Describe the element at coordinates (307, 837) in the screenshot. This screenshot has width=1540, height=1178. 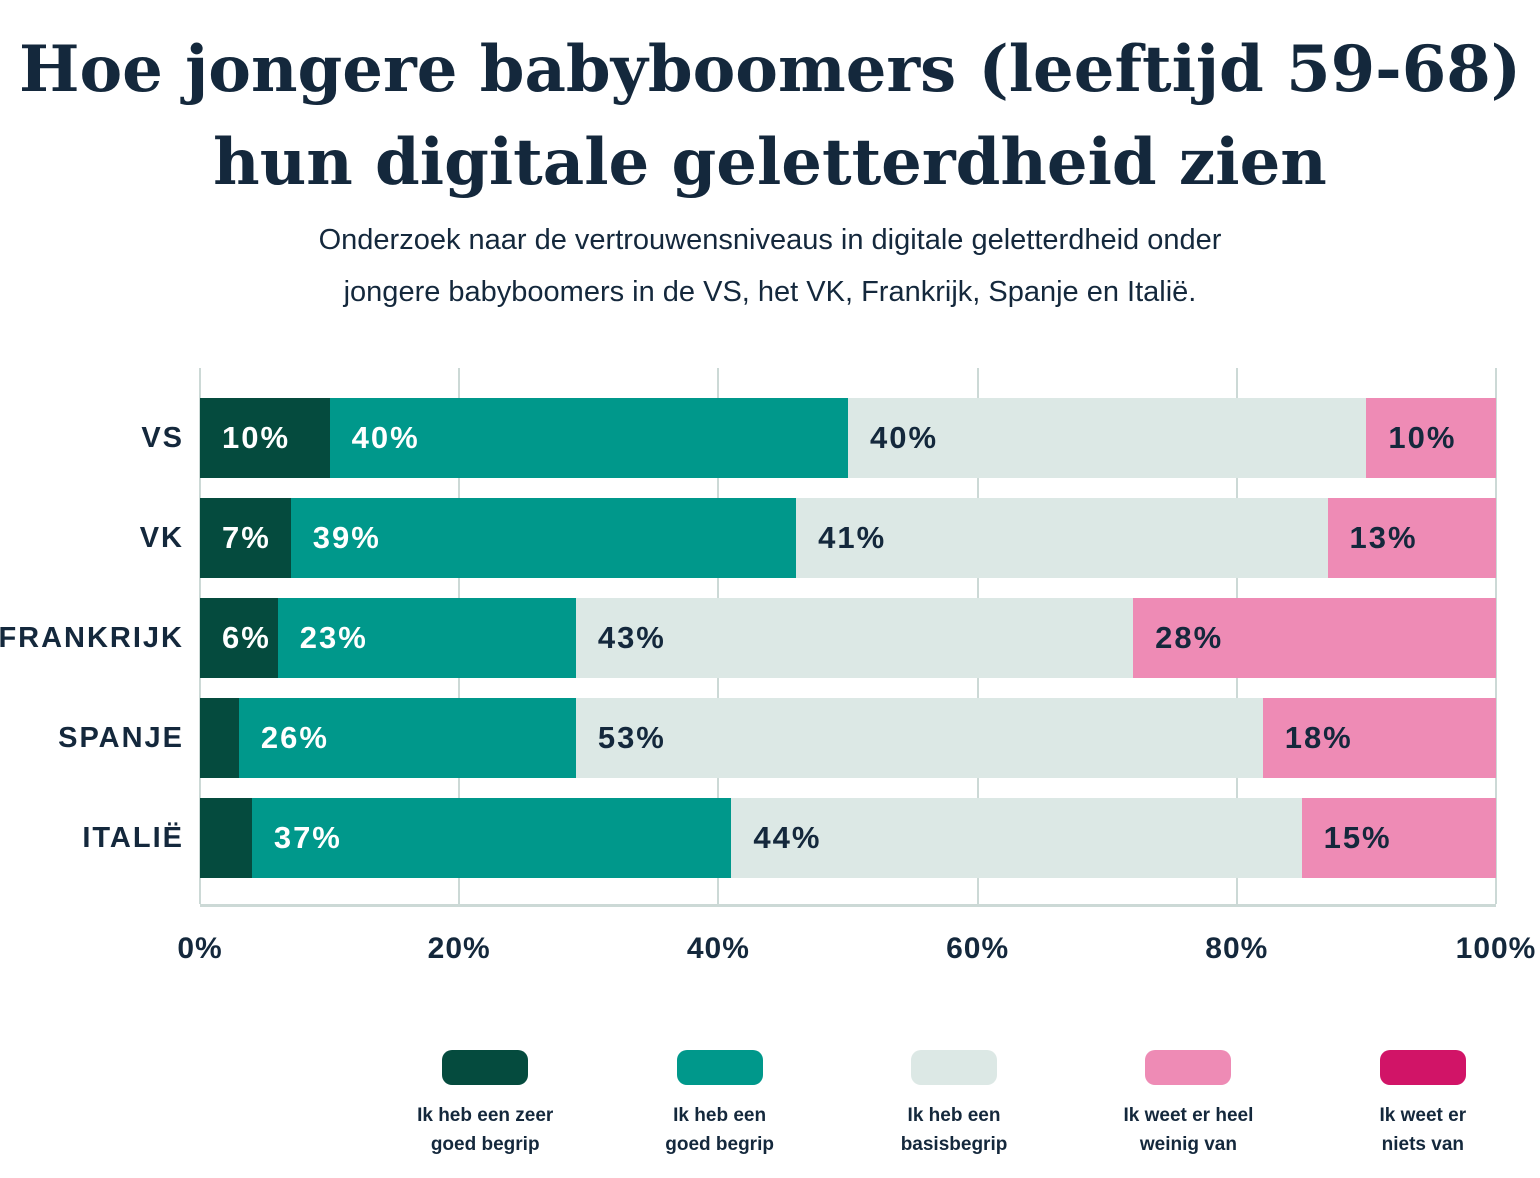
I see `segment-value-label: 37%` at that location.